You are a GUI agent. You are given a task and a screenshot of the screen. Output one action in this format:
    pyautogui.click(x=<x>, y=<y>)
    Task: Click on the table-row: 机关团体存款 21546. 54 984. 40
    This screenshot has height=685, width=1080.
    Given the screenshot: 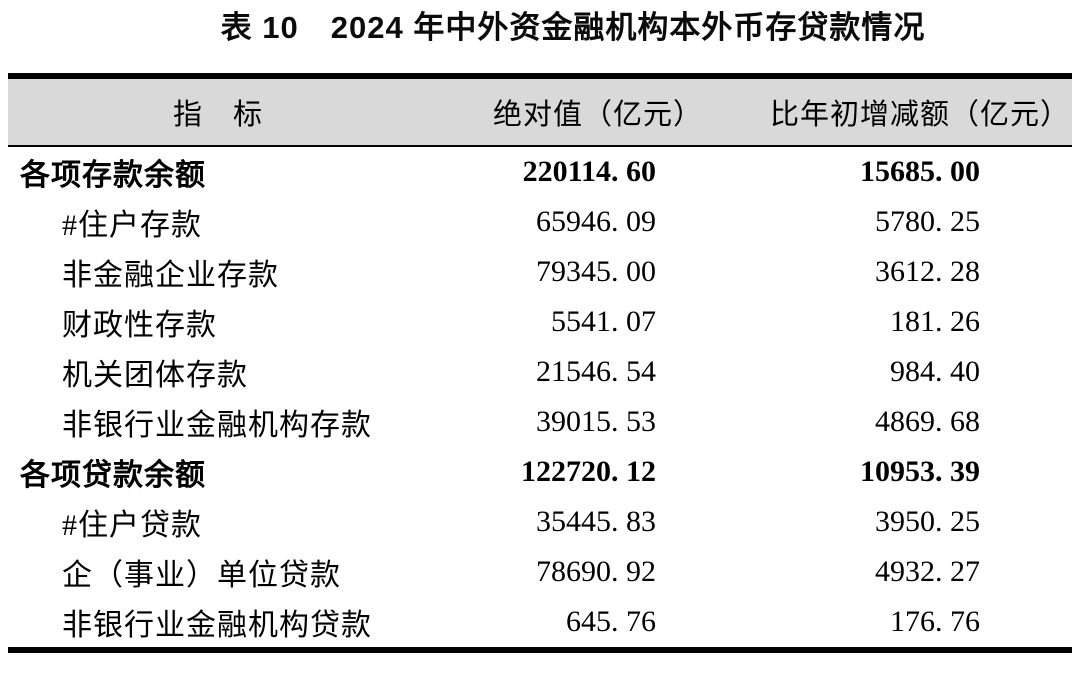 What is the action you would take?
    pyautogui.click(x=540, y=372)
    